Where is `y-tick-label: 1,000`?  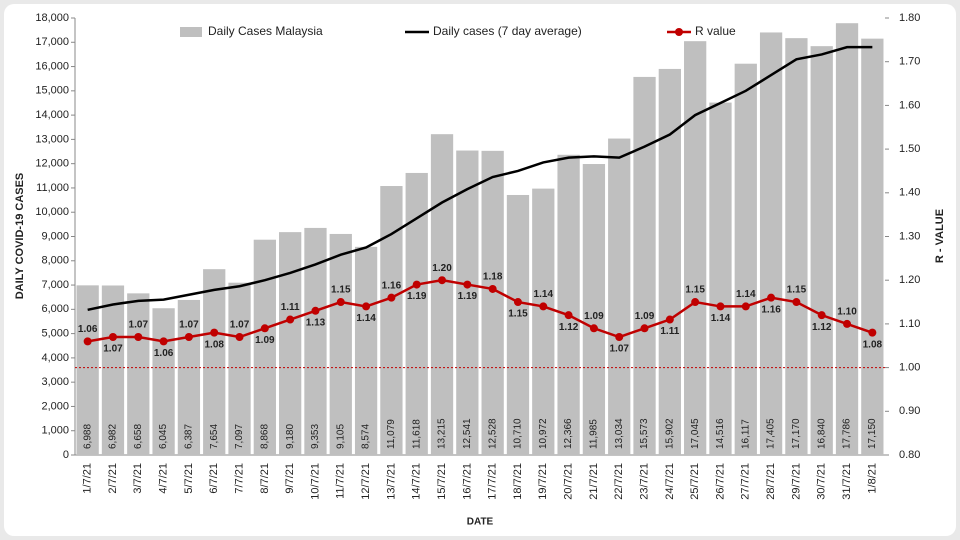
y-tick-label: 1,000 is located at coordinates (55, 431).